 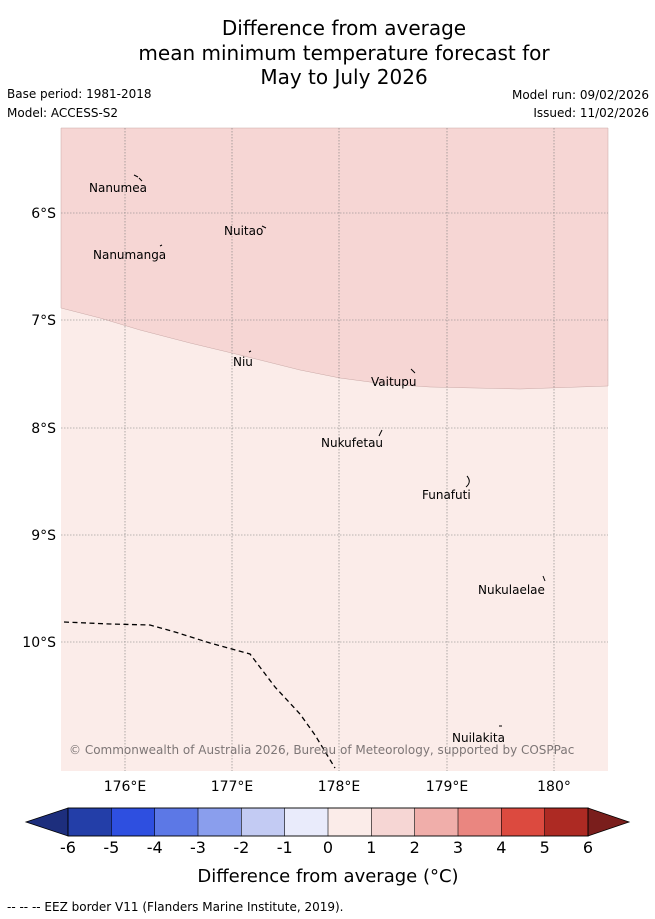 I want to click on place-label-nukulaelae: Nukulaelae, so click(x=511, y=590).